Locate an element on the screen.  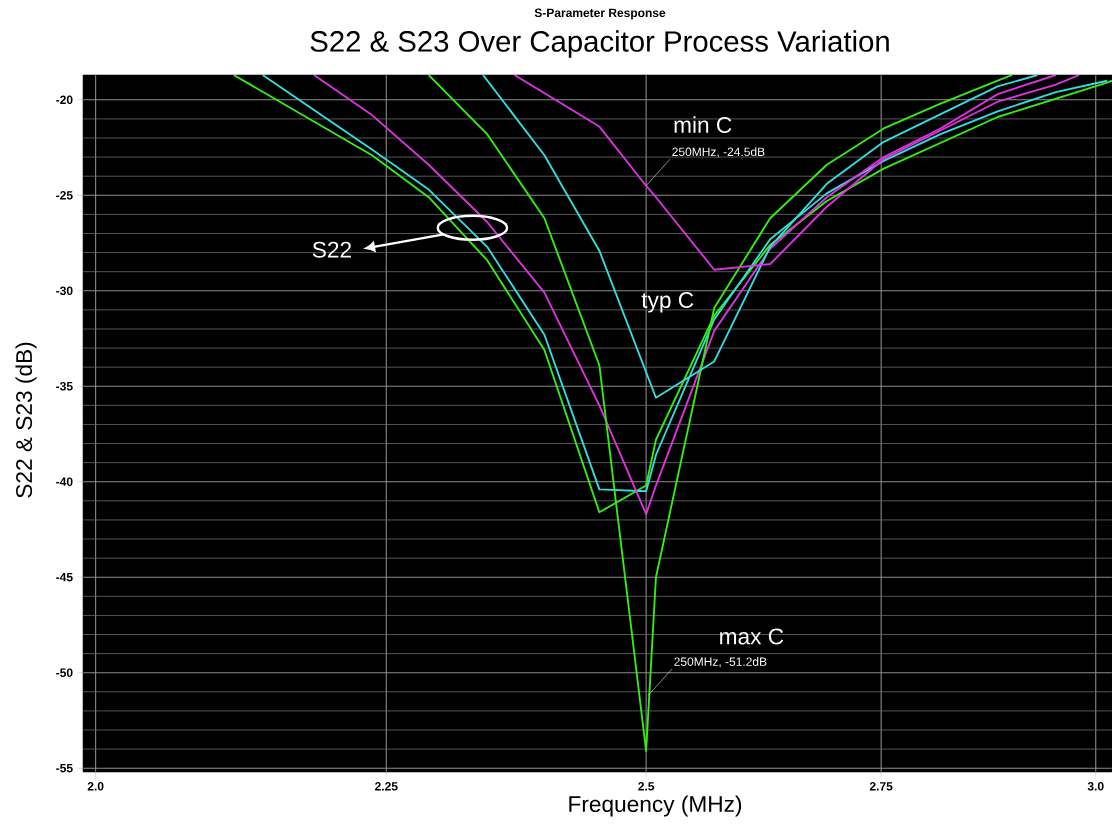
x-tick-label: 2.0 is located at coordinates (95, 786).